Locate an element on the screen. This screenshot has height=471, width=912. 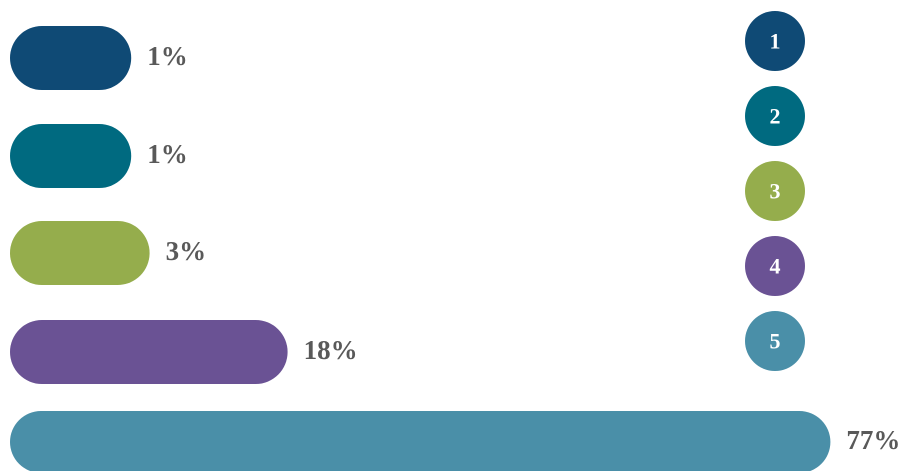
legend-label: 5 is located at coordinates (775, 341).